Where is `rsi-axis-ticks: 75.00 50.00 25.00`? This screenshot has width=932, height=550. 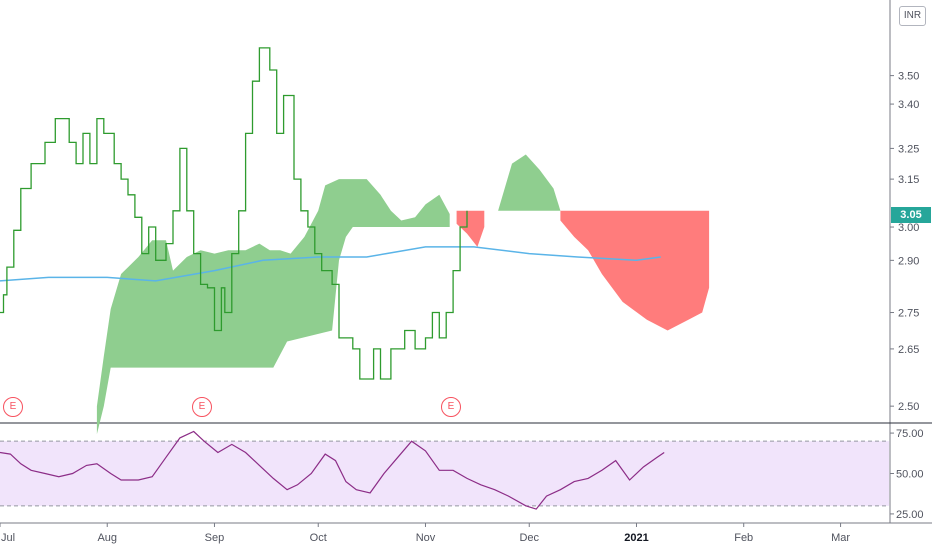 rsi-axis-ticks: 75.00 50.00 25.00 is located at coordinates (907, 474).